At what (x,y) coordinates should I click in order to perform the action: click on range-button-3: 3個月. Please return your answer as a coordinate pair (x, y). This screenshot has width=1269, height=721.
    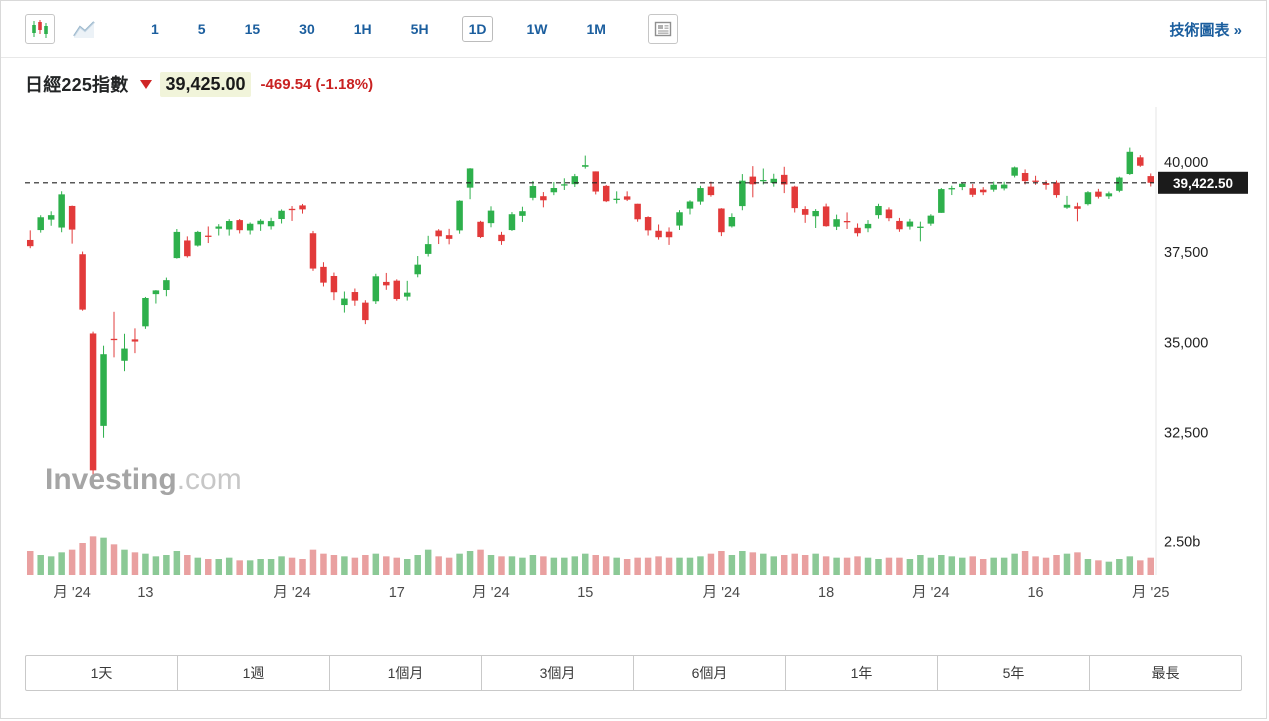
    Looking at the image, I should click on (557, 673).